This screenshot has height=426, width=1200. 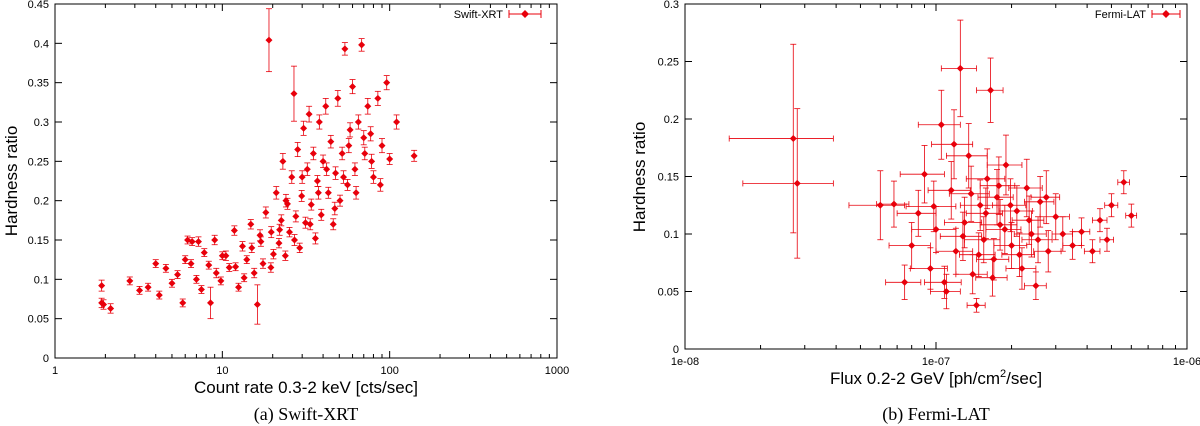 I want to click on y-tick-label: 0.1, so click(x=671, y=235).